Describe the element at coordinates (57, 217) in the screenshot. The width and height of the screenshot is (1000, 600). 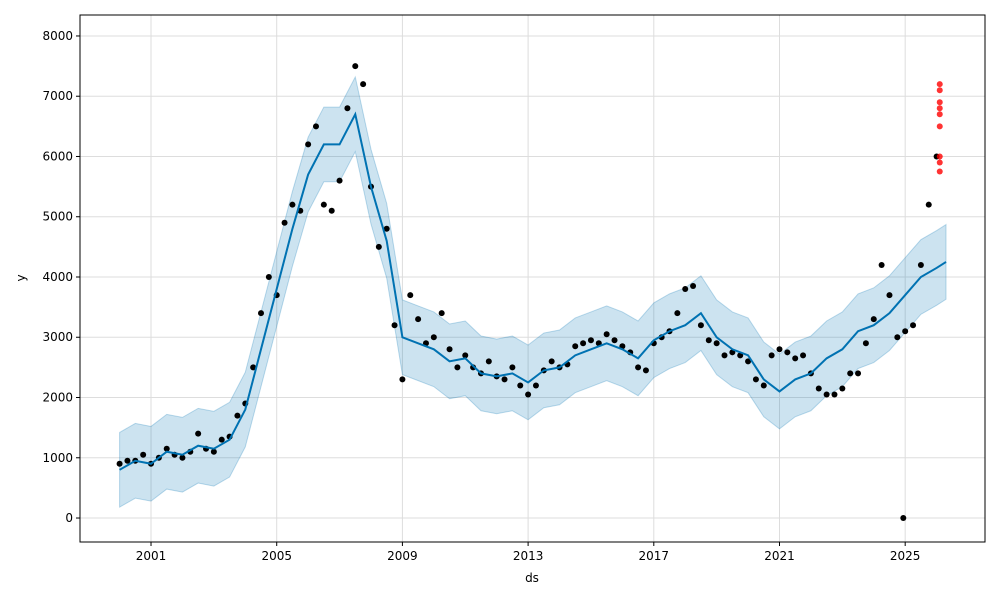
I see `y-tick-label: 5000` at that location.